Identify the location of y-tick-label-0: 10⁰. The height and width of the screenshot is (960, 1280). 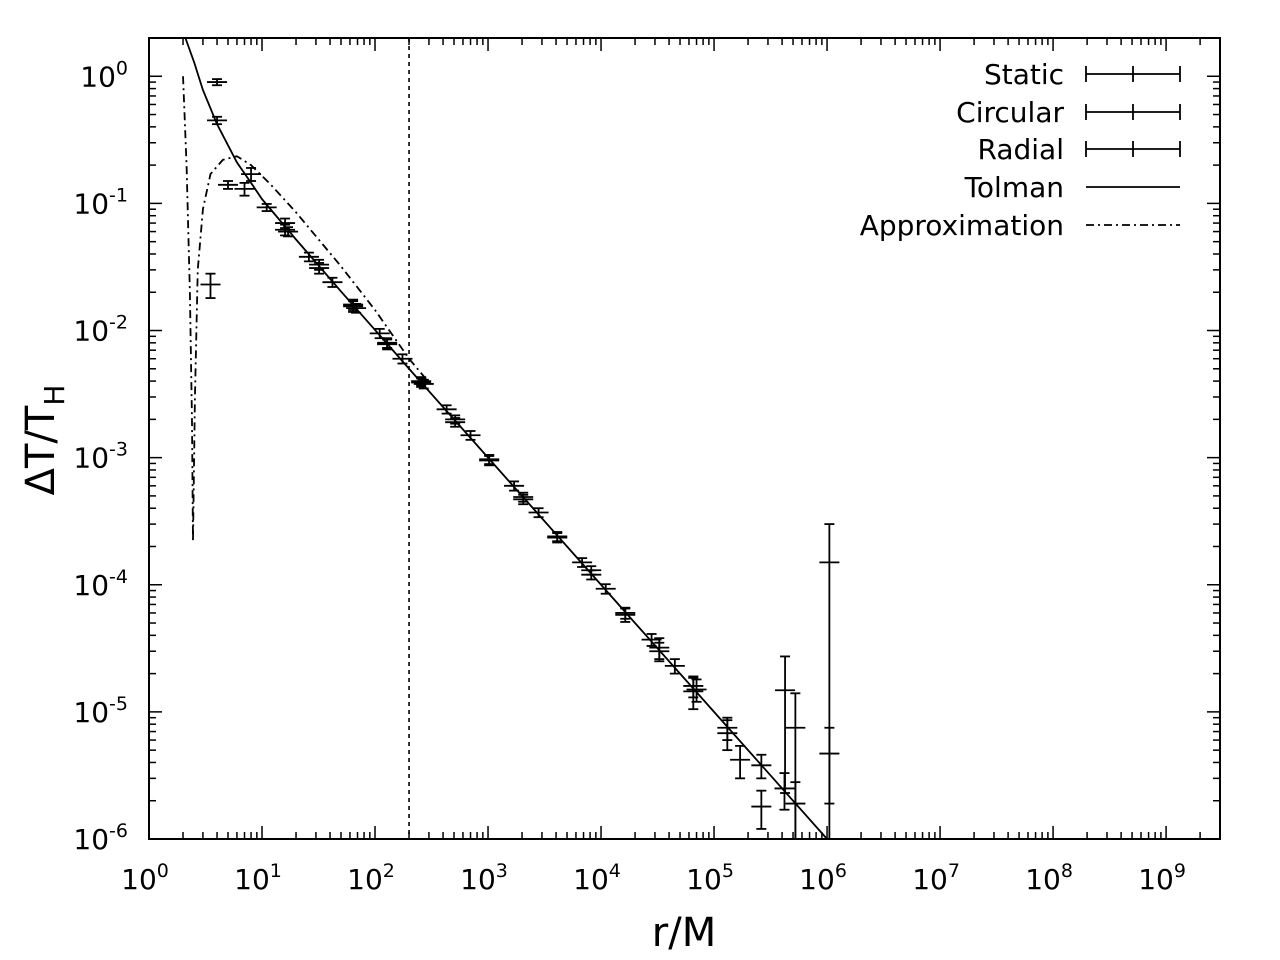
(104, 75).